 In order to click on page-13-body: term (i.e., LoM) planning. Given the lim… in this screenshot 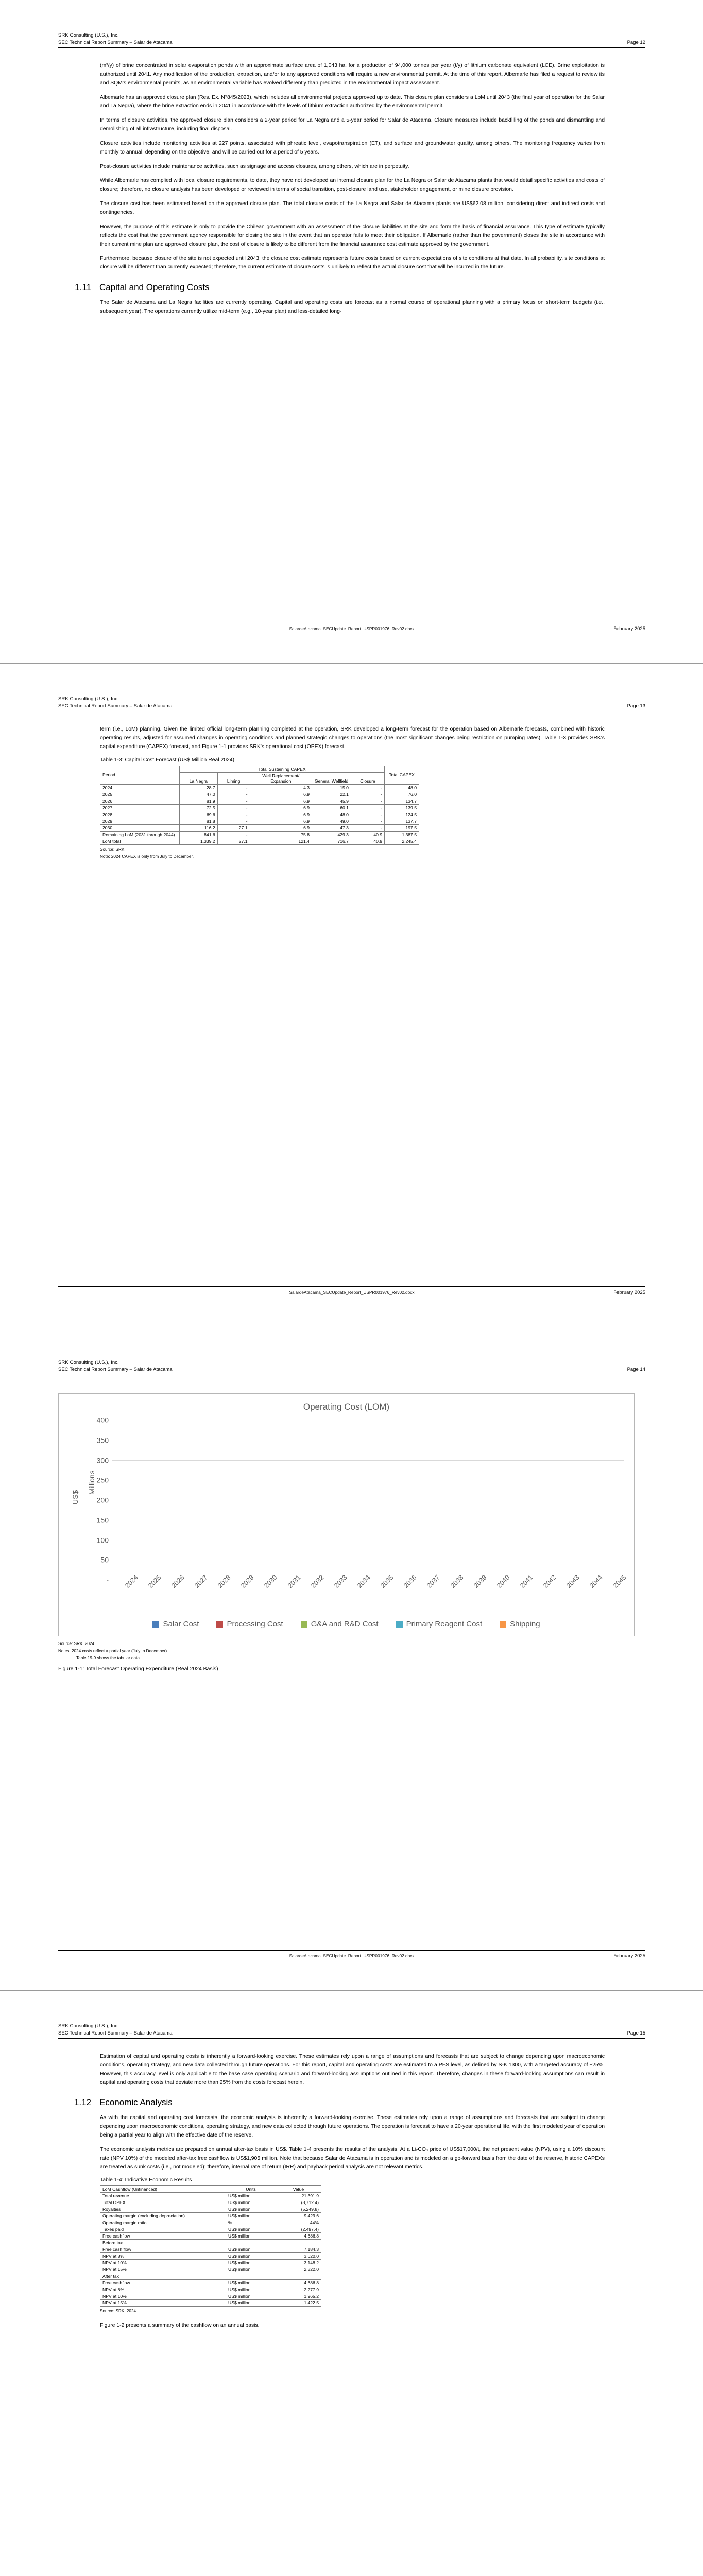, I will do `click(352, 792)`.